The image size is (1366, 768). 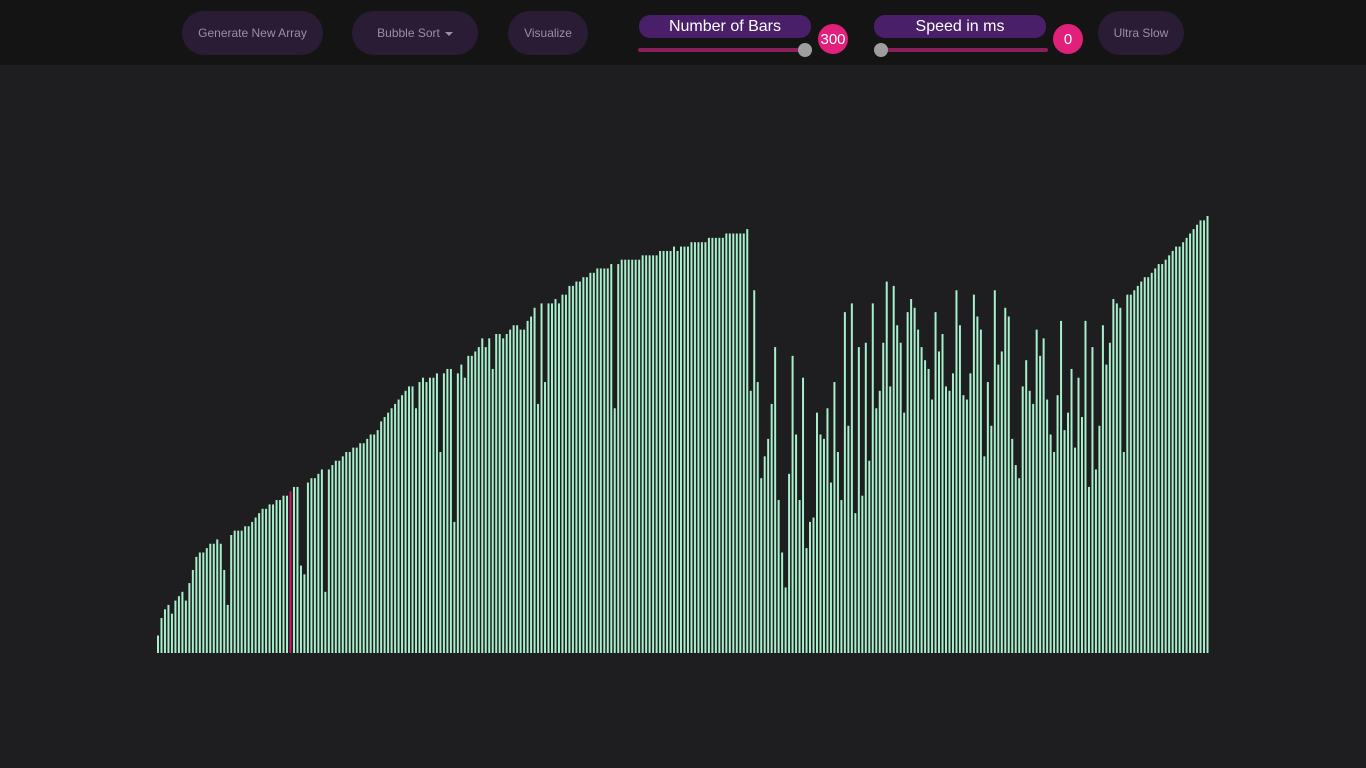 I want to click on algorithm-label: Bubble Sort, so click(x=408, y=33).